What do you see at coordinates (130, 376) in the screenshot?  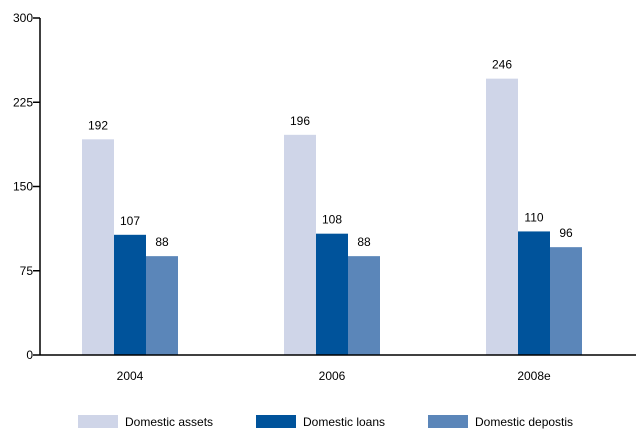 I see `x-tick-label: 2004` at bounding box center [130, 376].